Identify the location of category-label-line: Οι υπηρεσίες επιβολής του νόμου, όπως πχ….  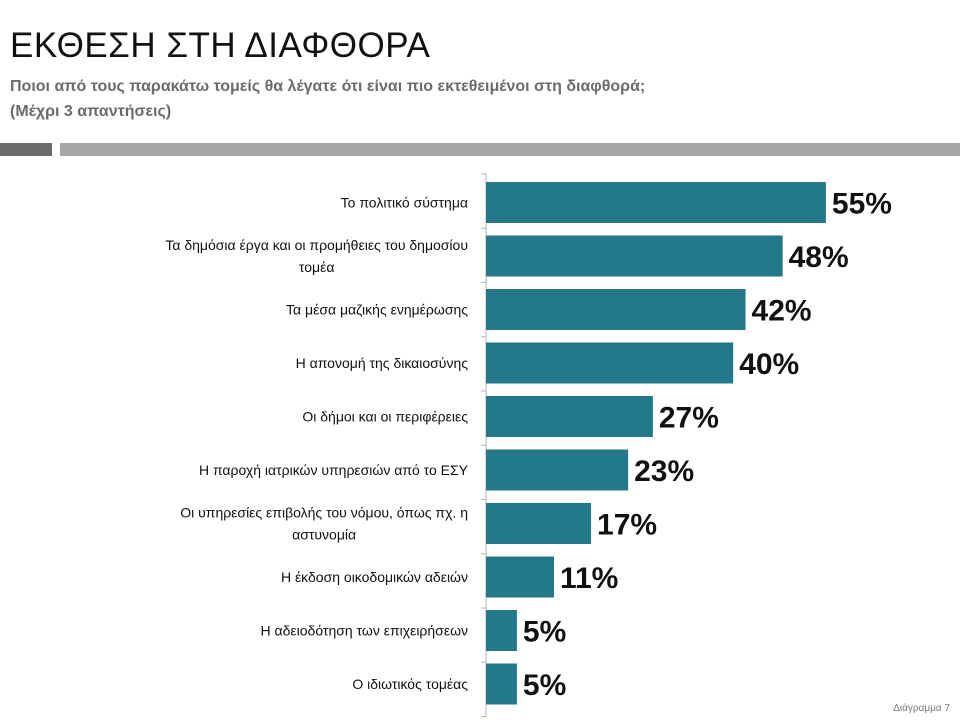
(324, 513).